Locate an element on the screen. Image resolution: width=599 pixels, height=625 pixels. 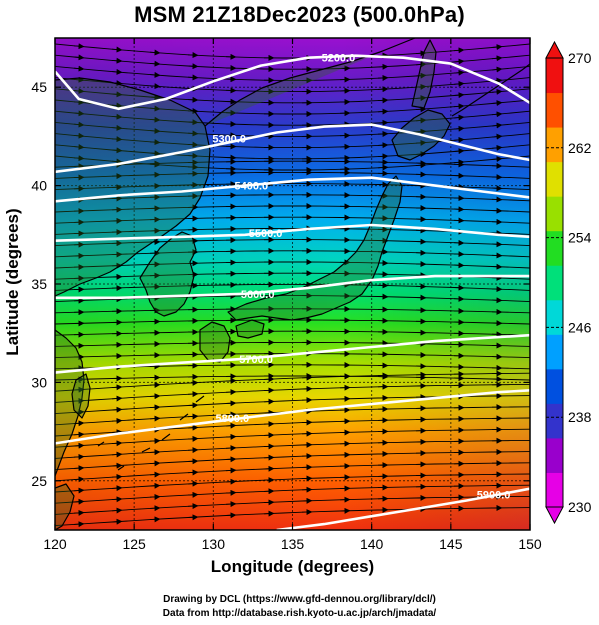
contour-label: 5400.0 is located at coordinates (252, 187).